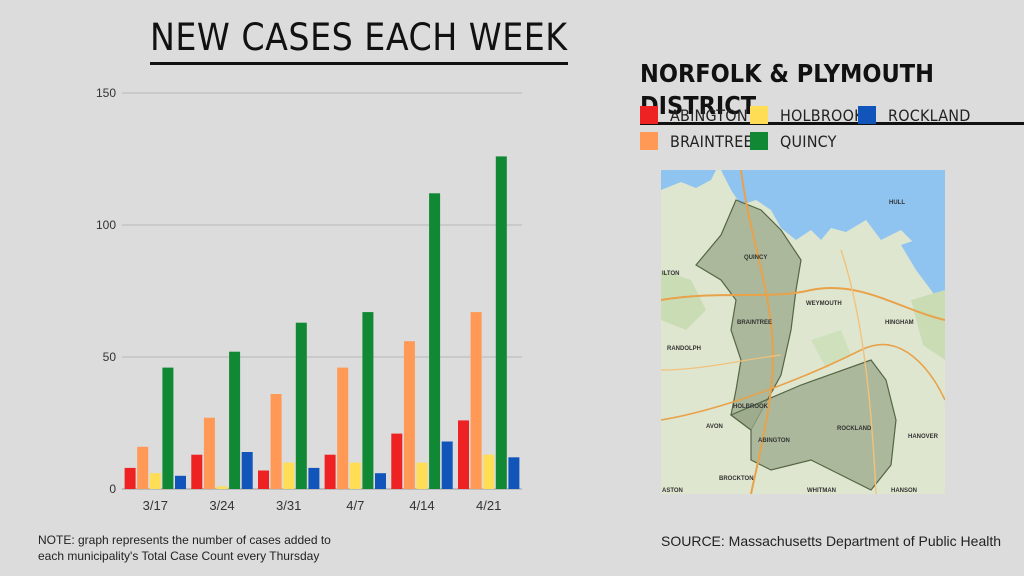  Describe the element at coordinates (684, 349) in the screenshot. I see `map-label: RANDOLPH` at that location.